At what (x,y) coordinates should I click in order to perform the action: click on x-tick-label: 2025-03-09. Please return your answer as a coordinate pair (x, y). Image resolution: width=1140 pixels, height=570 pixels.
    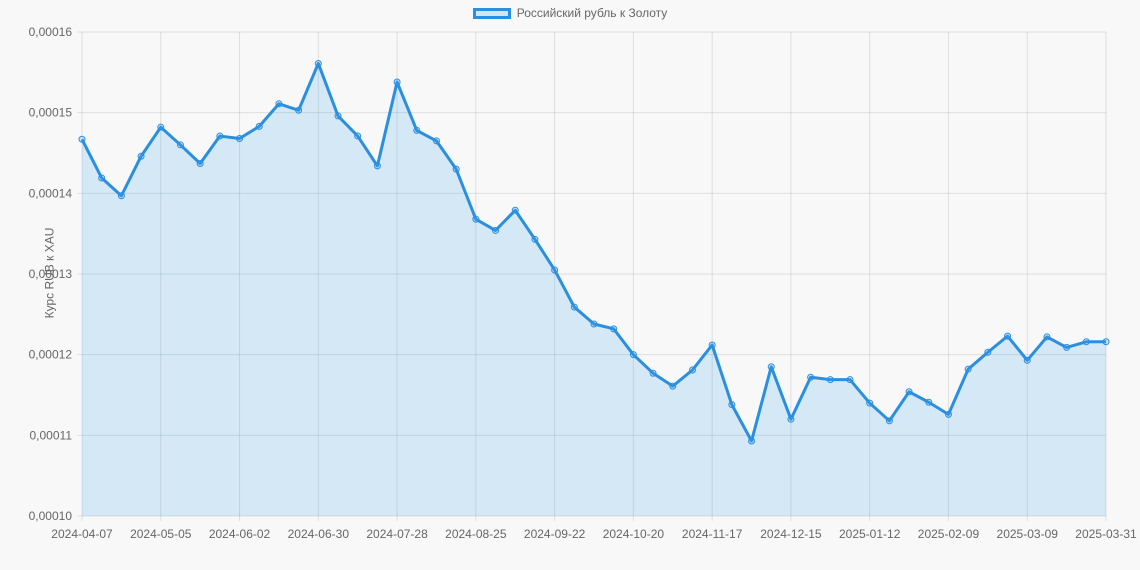
    Looking at the image, I should click on (1028, 534).